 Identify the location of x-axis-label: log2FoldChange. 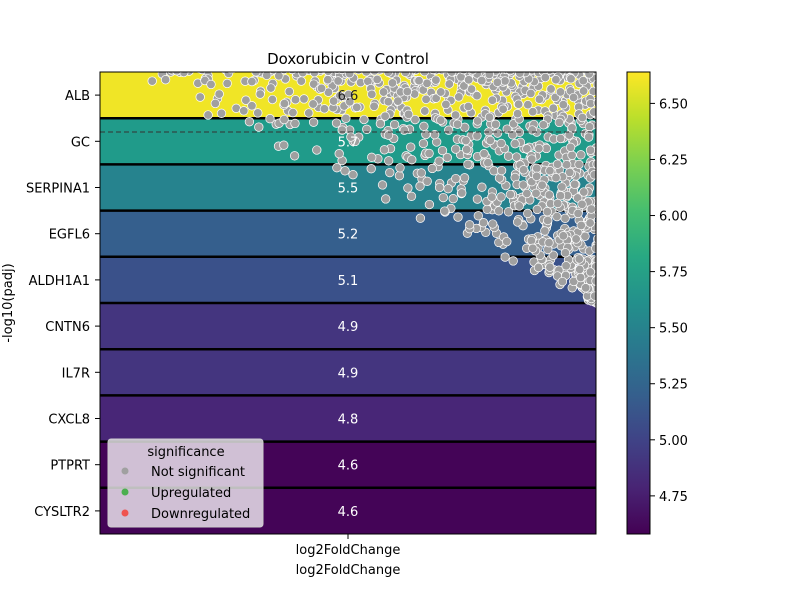
(348, 570).